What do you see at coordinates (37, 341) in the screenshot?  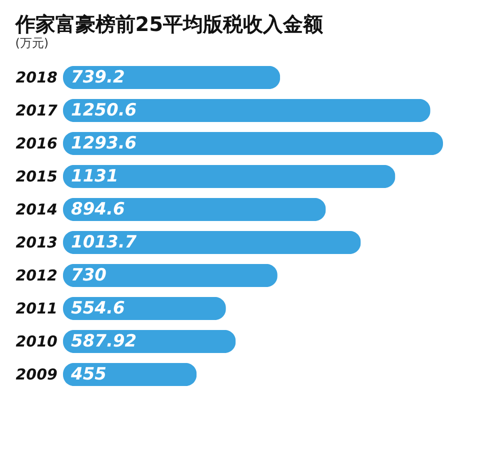 I see `y-tick-label: 2010` at bounding box center [37, 341].